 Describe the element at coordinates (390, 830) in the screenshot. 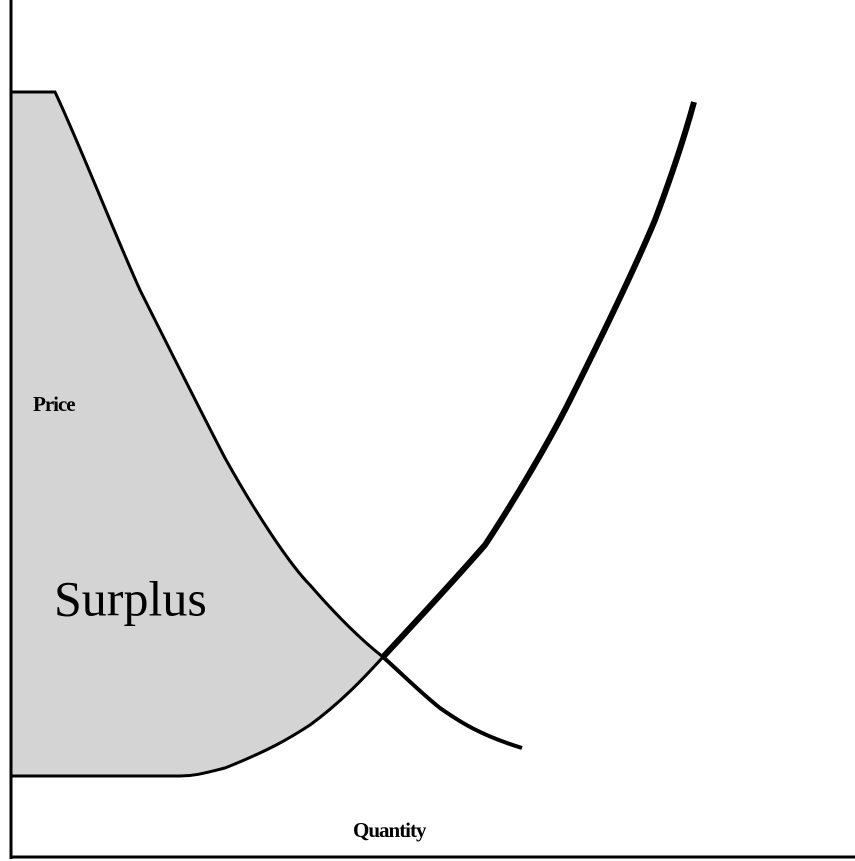

I see `x-axis-label: Quantity` at that location.